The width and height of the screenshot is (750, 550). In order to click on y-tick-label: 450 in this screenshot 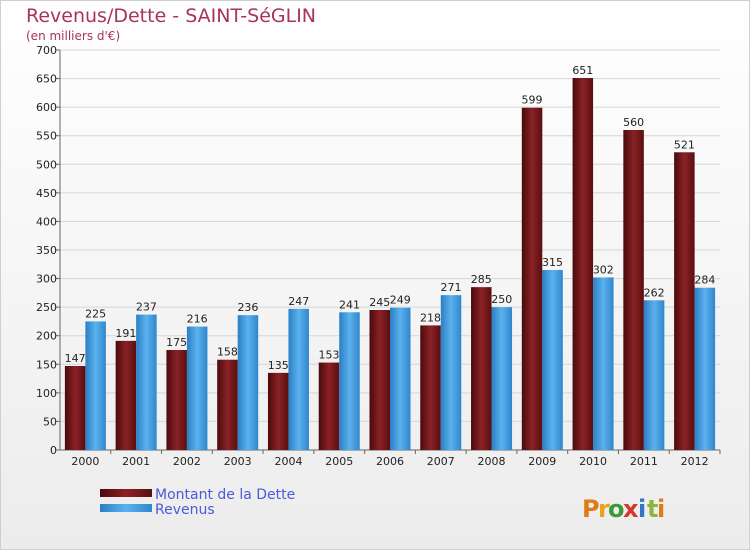, I will do `click(46, 193)`.